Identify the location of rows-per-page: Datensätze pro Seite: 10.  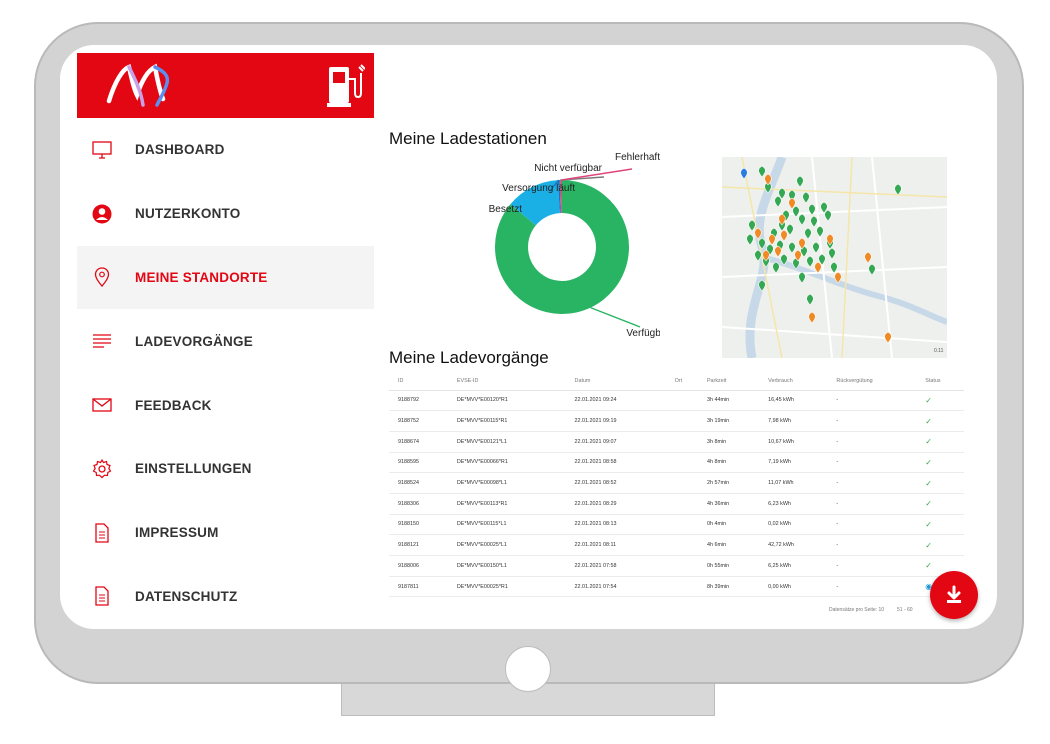
(857, 610).